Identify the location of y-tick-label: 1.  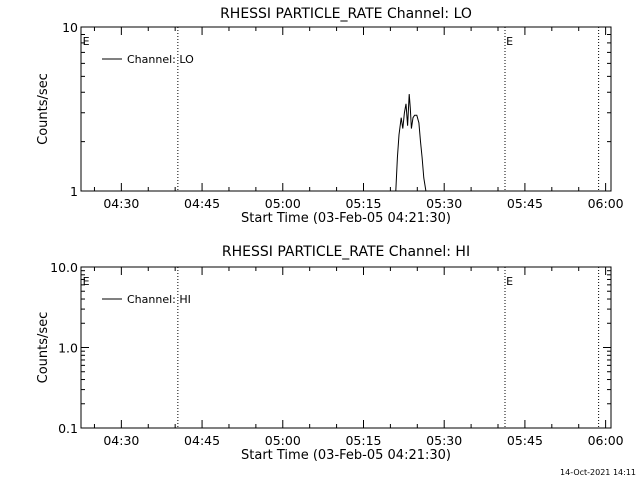
(74, 191).